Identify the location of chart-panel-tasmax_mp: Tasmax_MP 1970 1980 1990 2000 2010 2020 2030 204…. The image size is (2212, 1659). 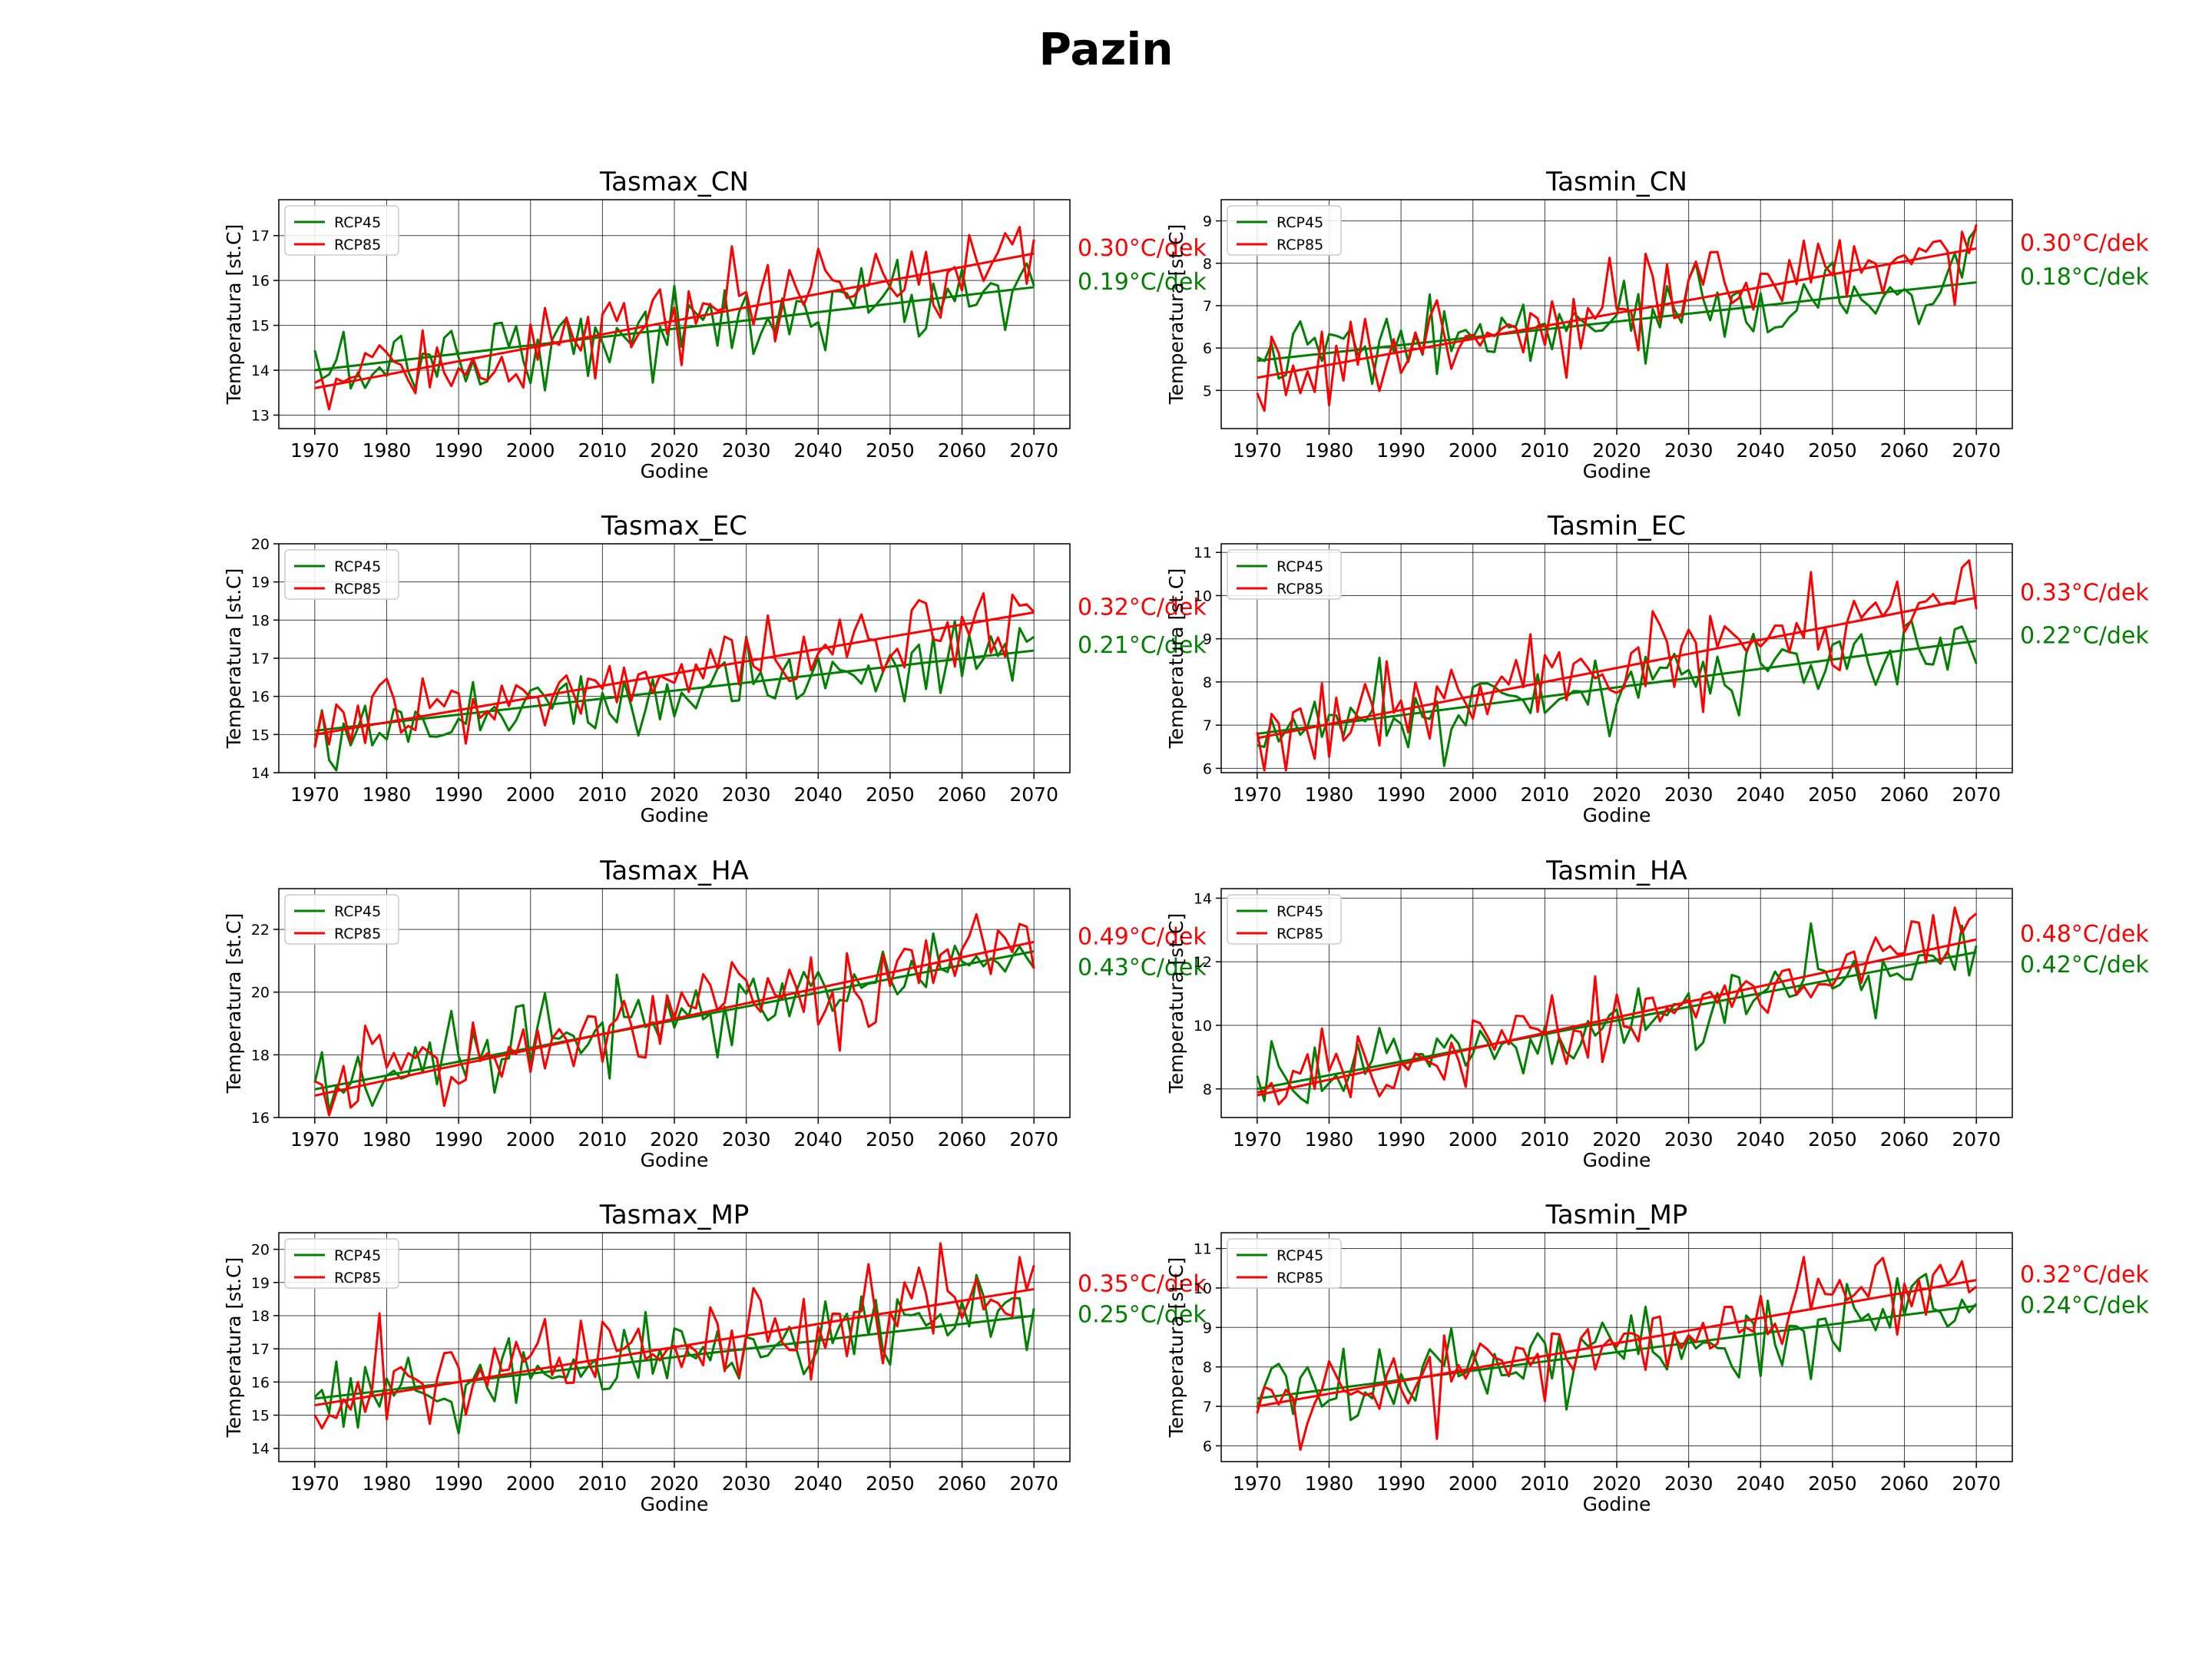
(715, 1358).